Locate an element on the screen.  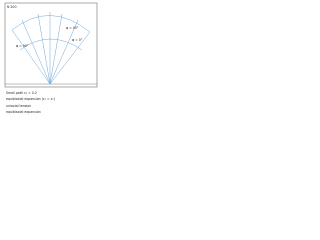
fan-lines is located at coordinates (51, 48).